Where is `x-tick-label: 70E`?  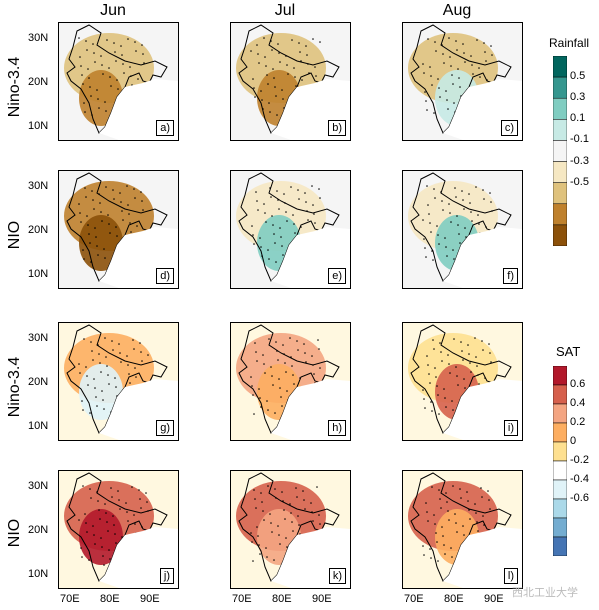 x-tick-label: 70E is located at coordinates (242, 599).